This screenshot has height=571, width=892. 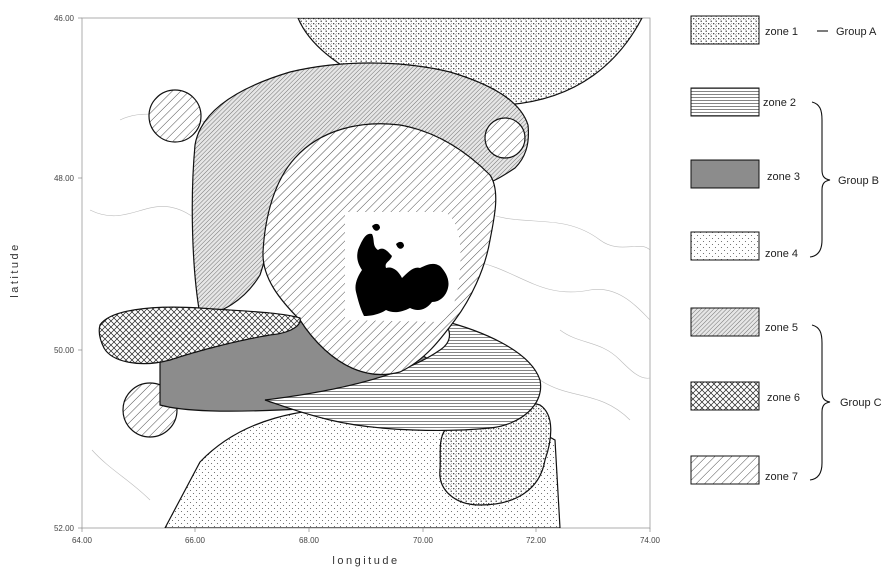 I want to click on y-tick-label: 52.00, so click(x=64, y=528).